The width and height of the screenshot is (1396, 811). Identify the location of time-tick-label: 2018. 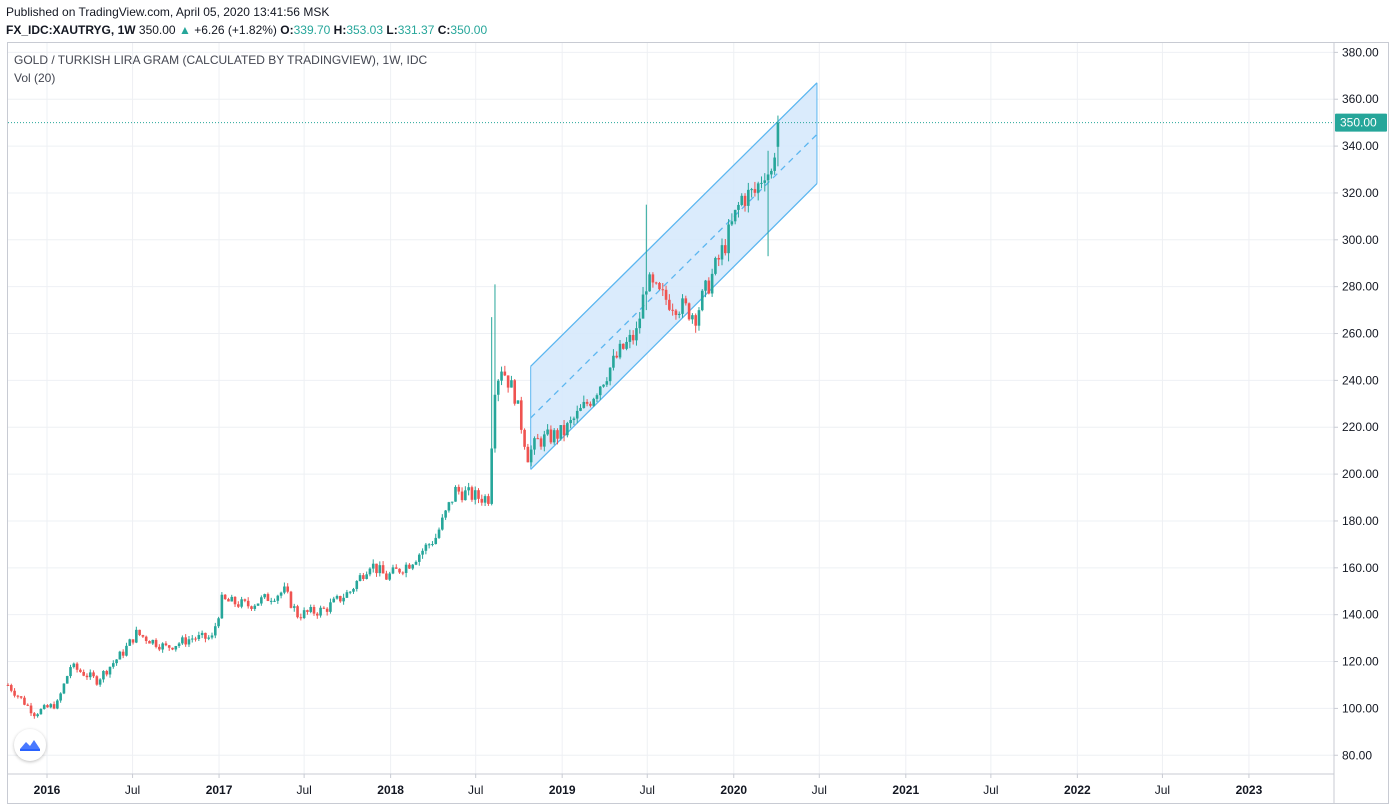
(390, 790).